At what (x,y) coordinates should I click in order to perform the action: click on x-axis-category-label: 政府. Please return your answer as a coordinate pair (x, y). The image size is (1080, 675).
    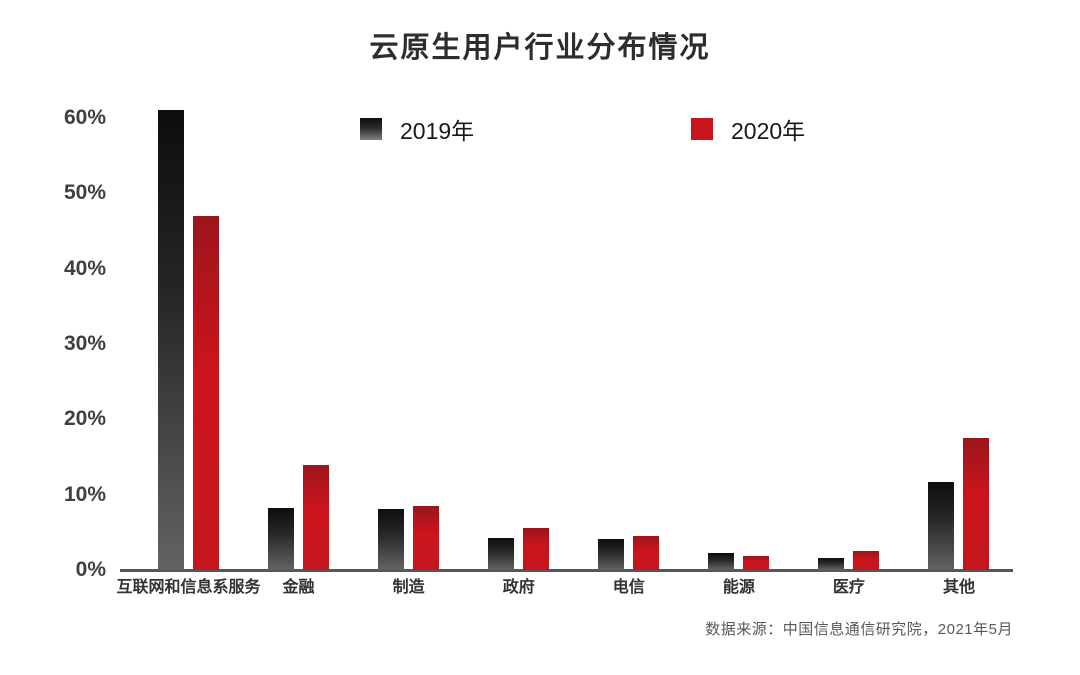
    Looking at the image, I should click on (518, 587).